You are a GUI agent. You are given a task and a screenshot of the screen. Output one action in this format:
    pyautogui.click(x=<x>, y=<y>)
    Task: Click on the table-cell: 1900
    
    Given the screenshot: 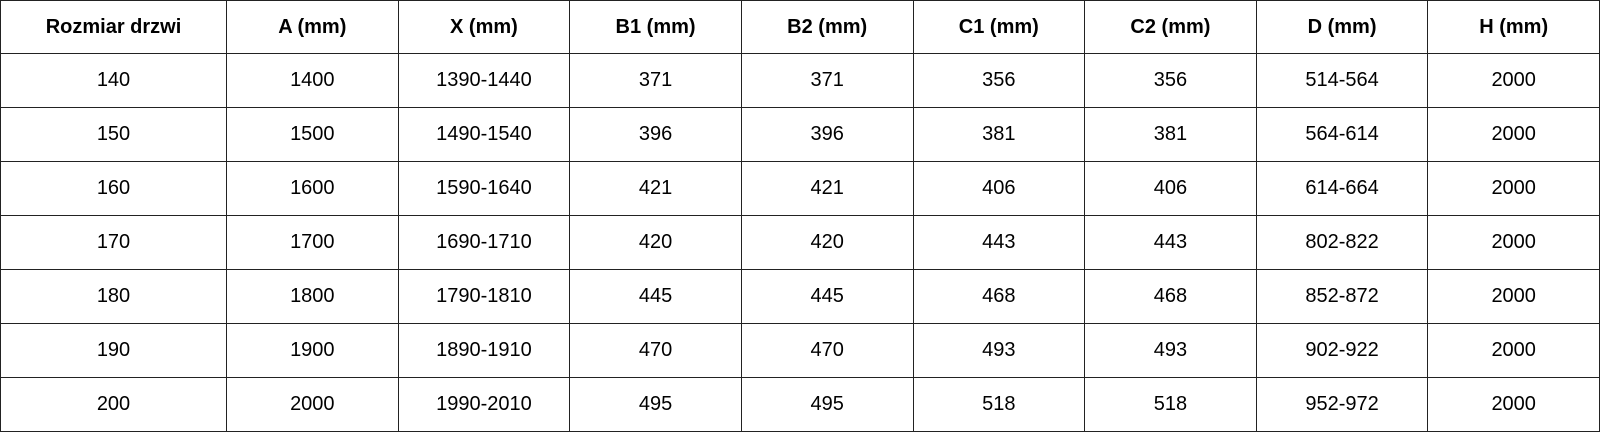 What is the action you would take?
    pyautogui.click(x=312, y=350)
    